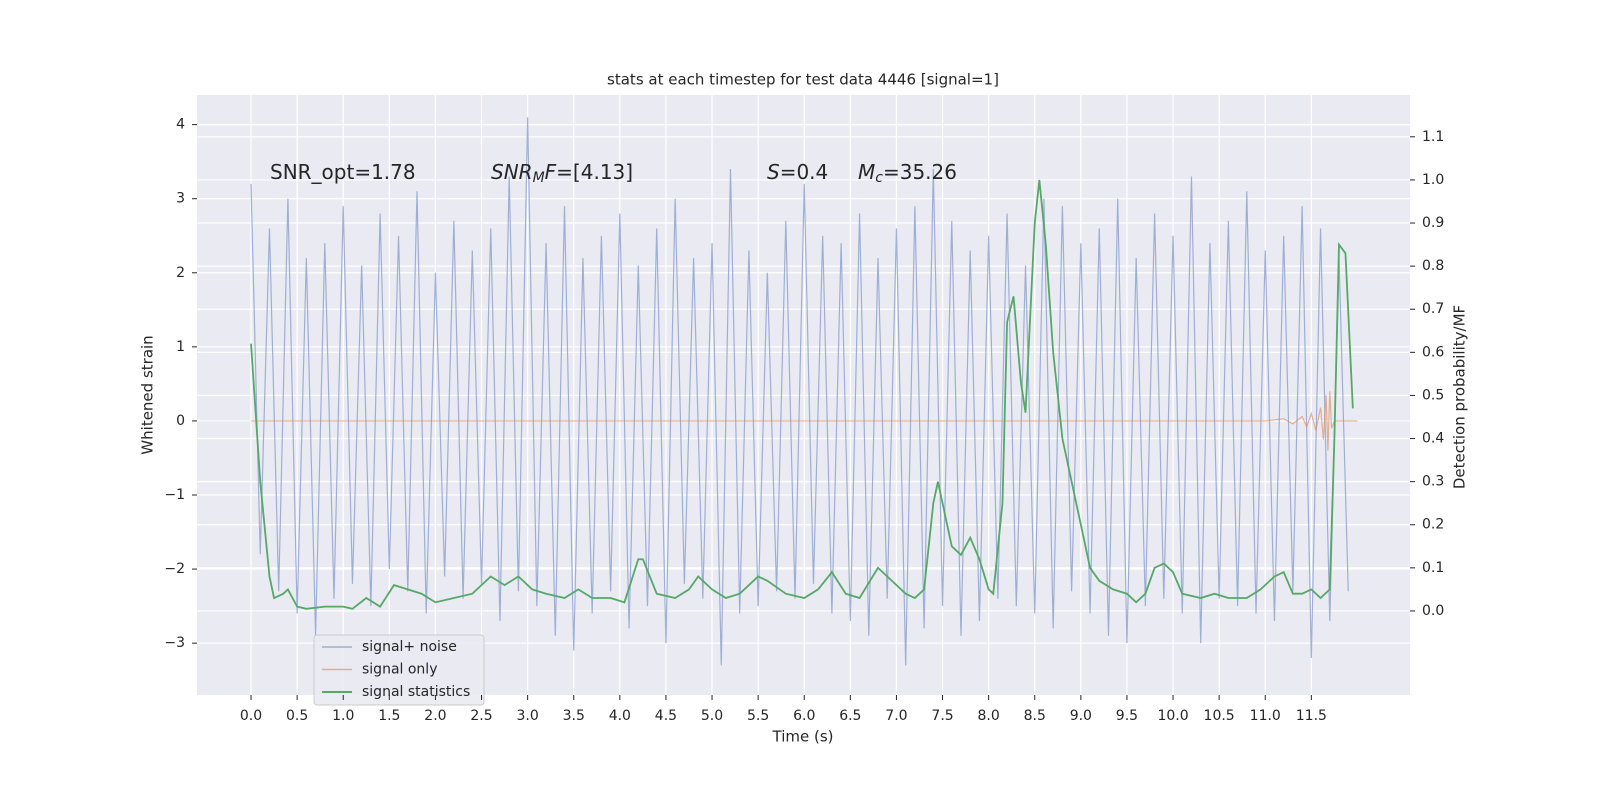  I want to click on y-axis-label: Whitened strain, so click(148, 394).